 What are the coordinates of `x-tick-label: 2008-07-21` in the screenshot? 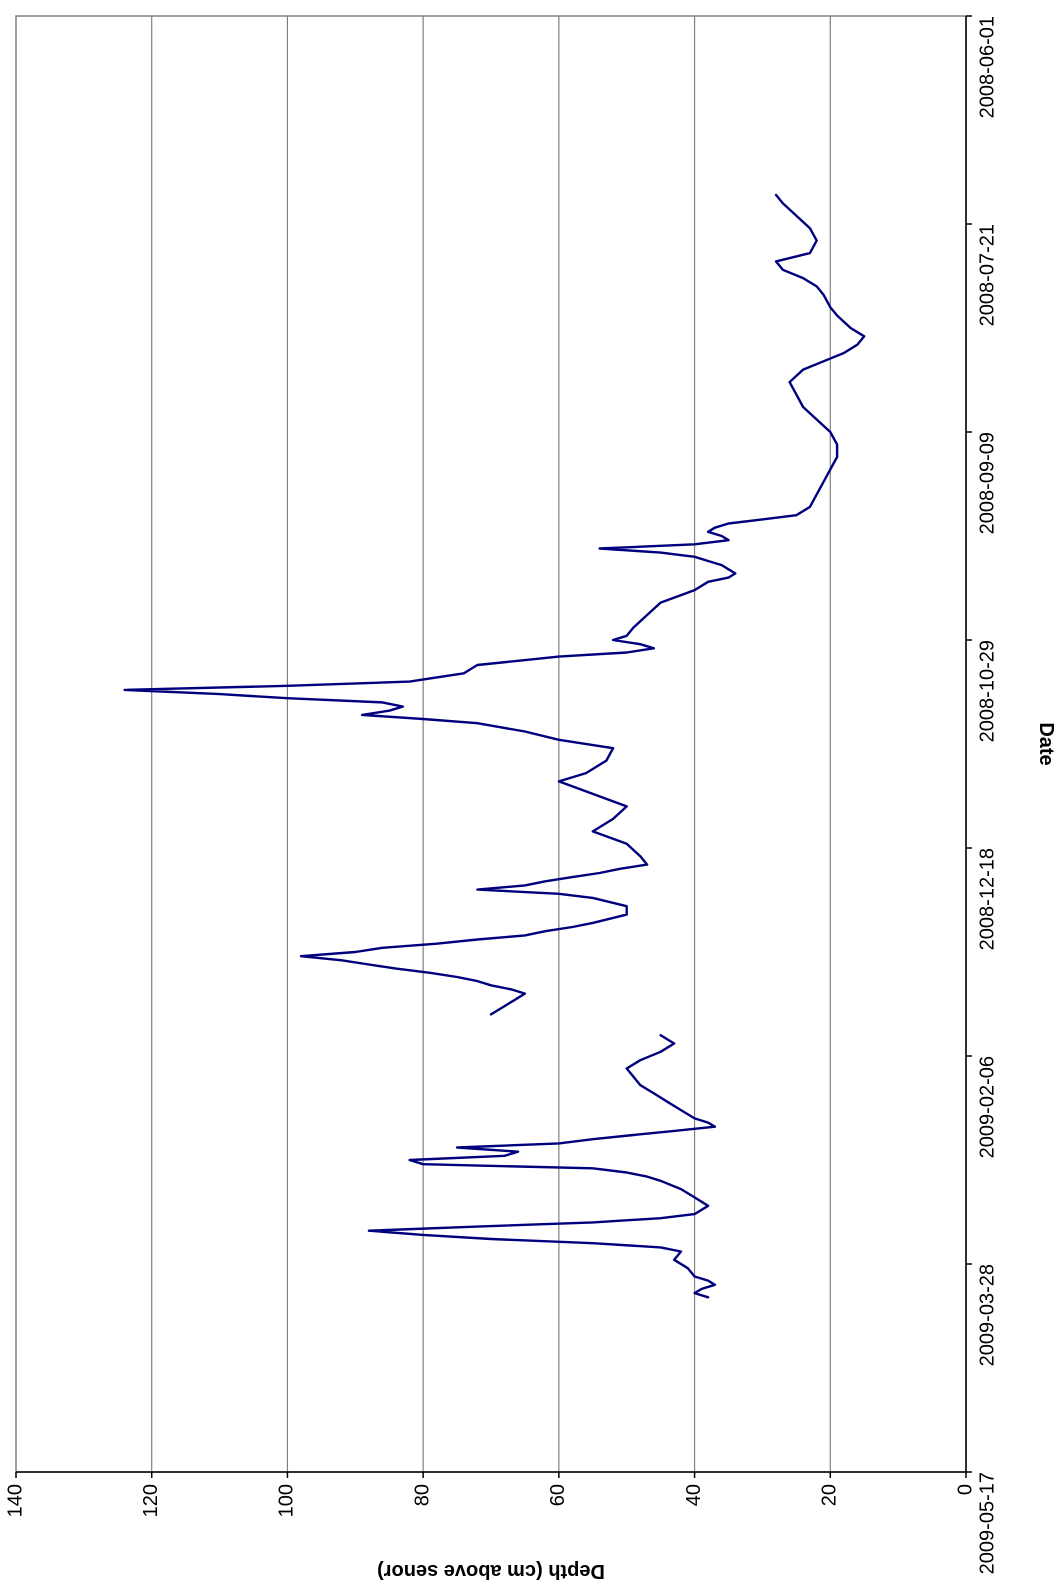 It's located at (987, 275).